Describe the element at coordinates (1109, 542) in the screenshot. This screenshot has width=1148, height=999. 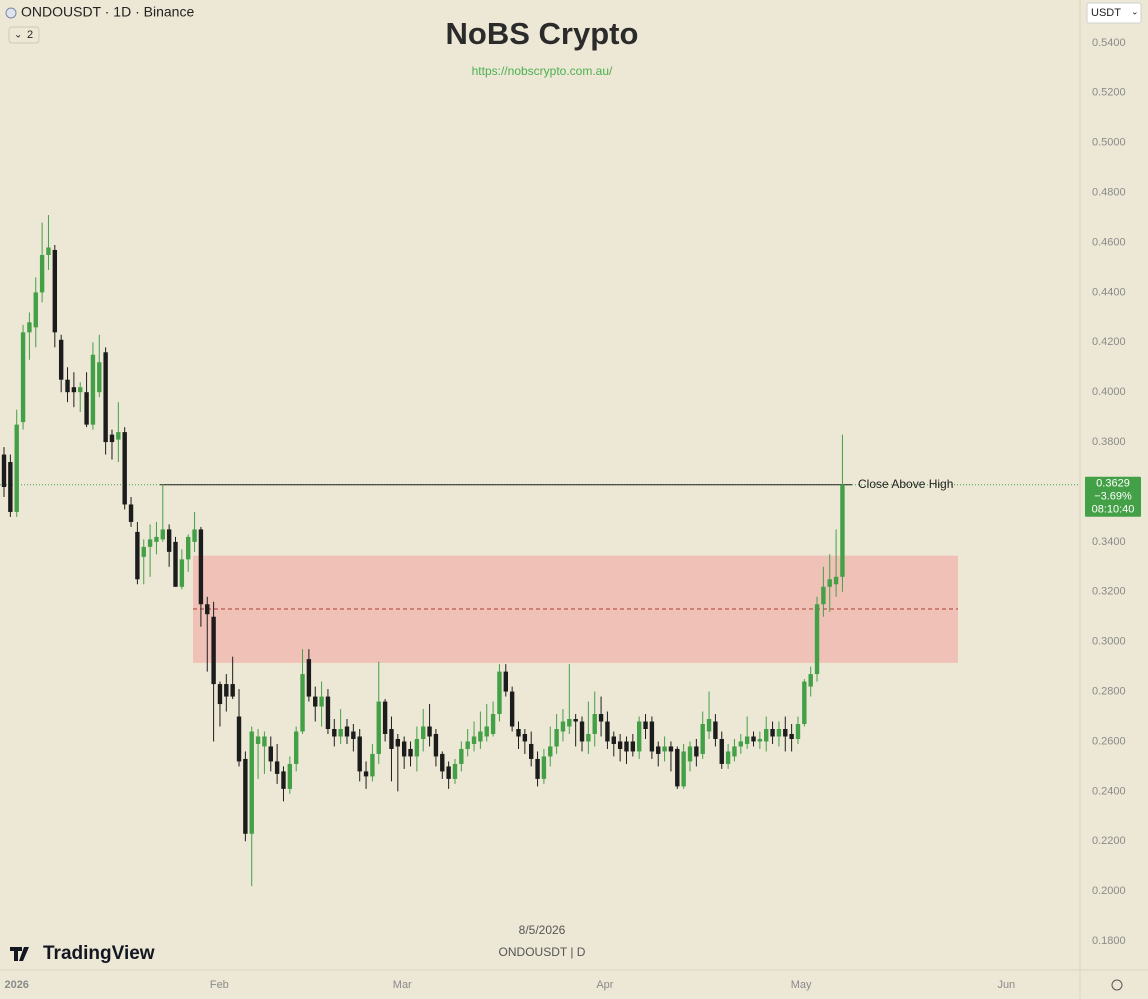
I see `y-tick-label: 0.3400` at that location.